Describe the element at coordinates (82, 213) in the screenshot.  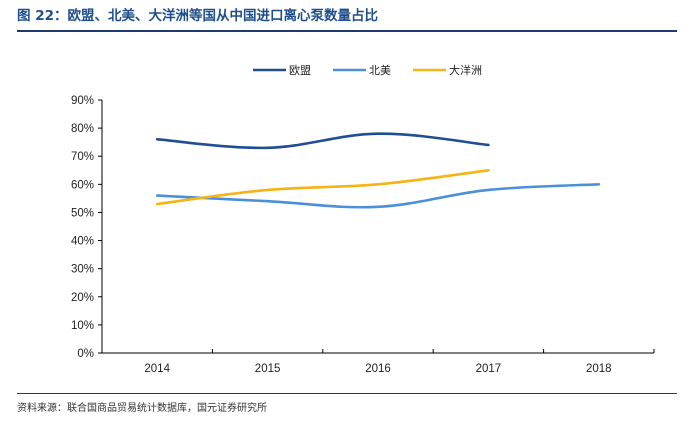
I see `y-tick-label: 50%` at that location.